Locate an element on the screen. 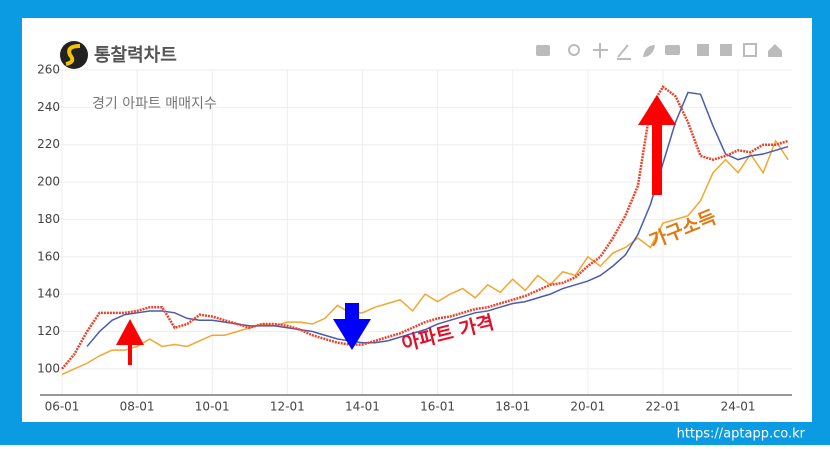  footer-url: https://aptapp.co.kr is located at coordinates (741, 434).